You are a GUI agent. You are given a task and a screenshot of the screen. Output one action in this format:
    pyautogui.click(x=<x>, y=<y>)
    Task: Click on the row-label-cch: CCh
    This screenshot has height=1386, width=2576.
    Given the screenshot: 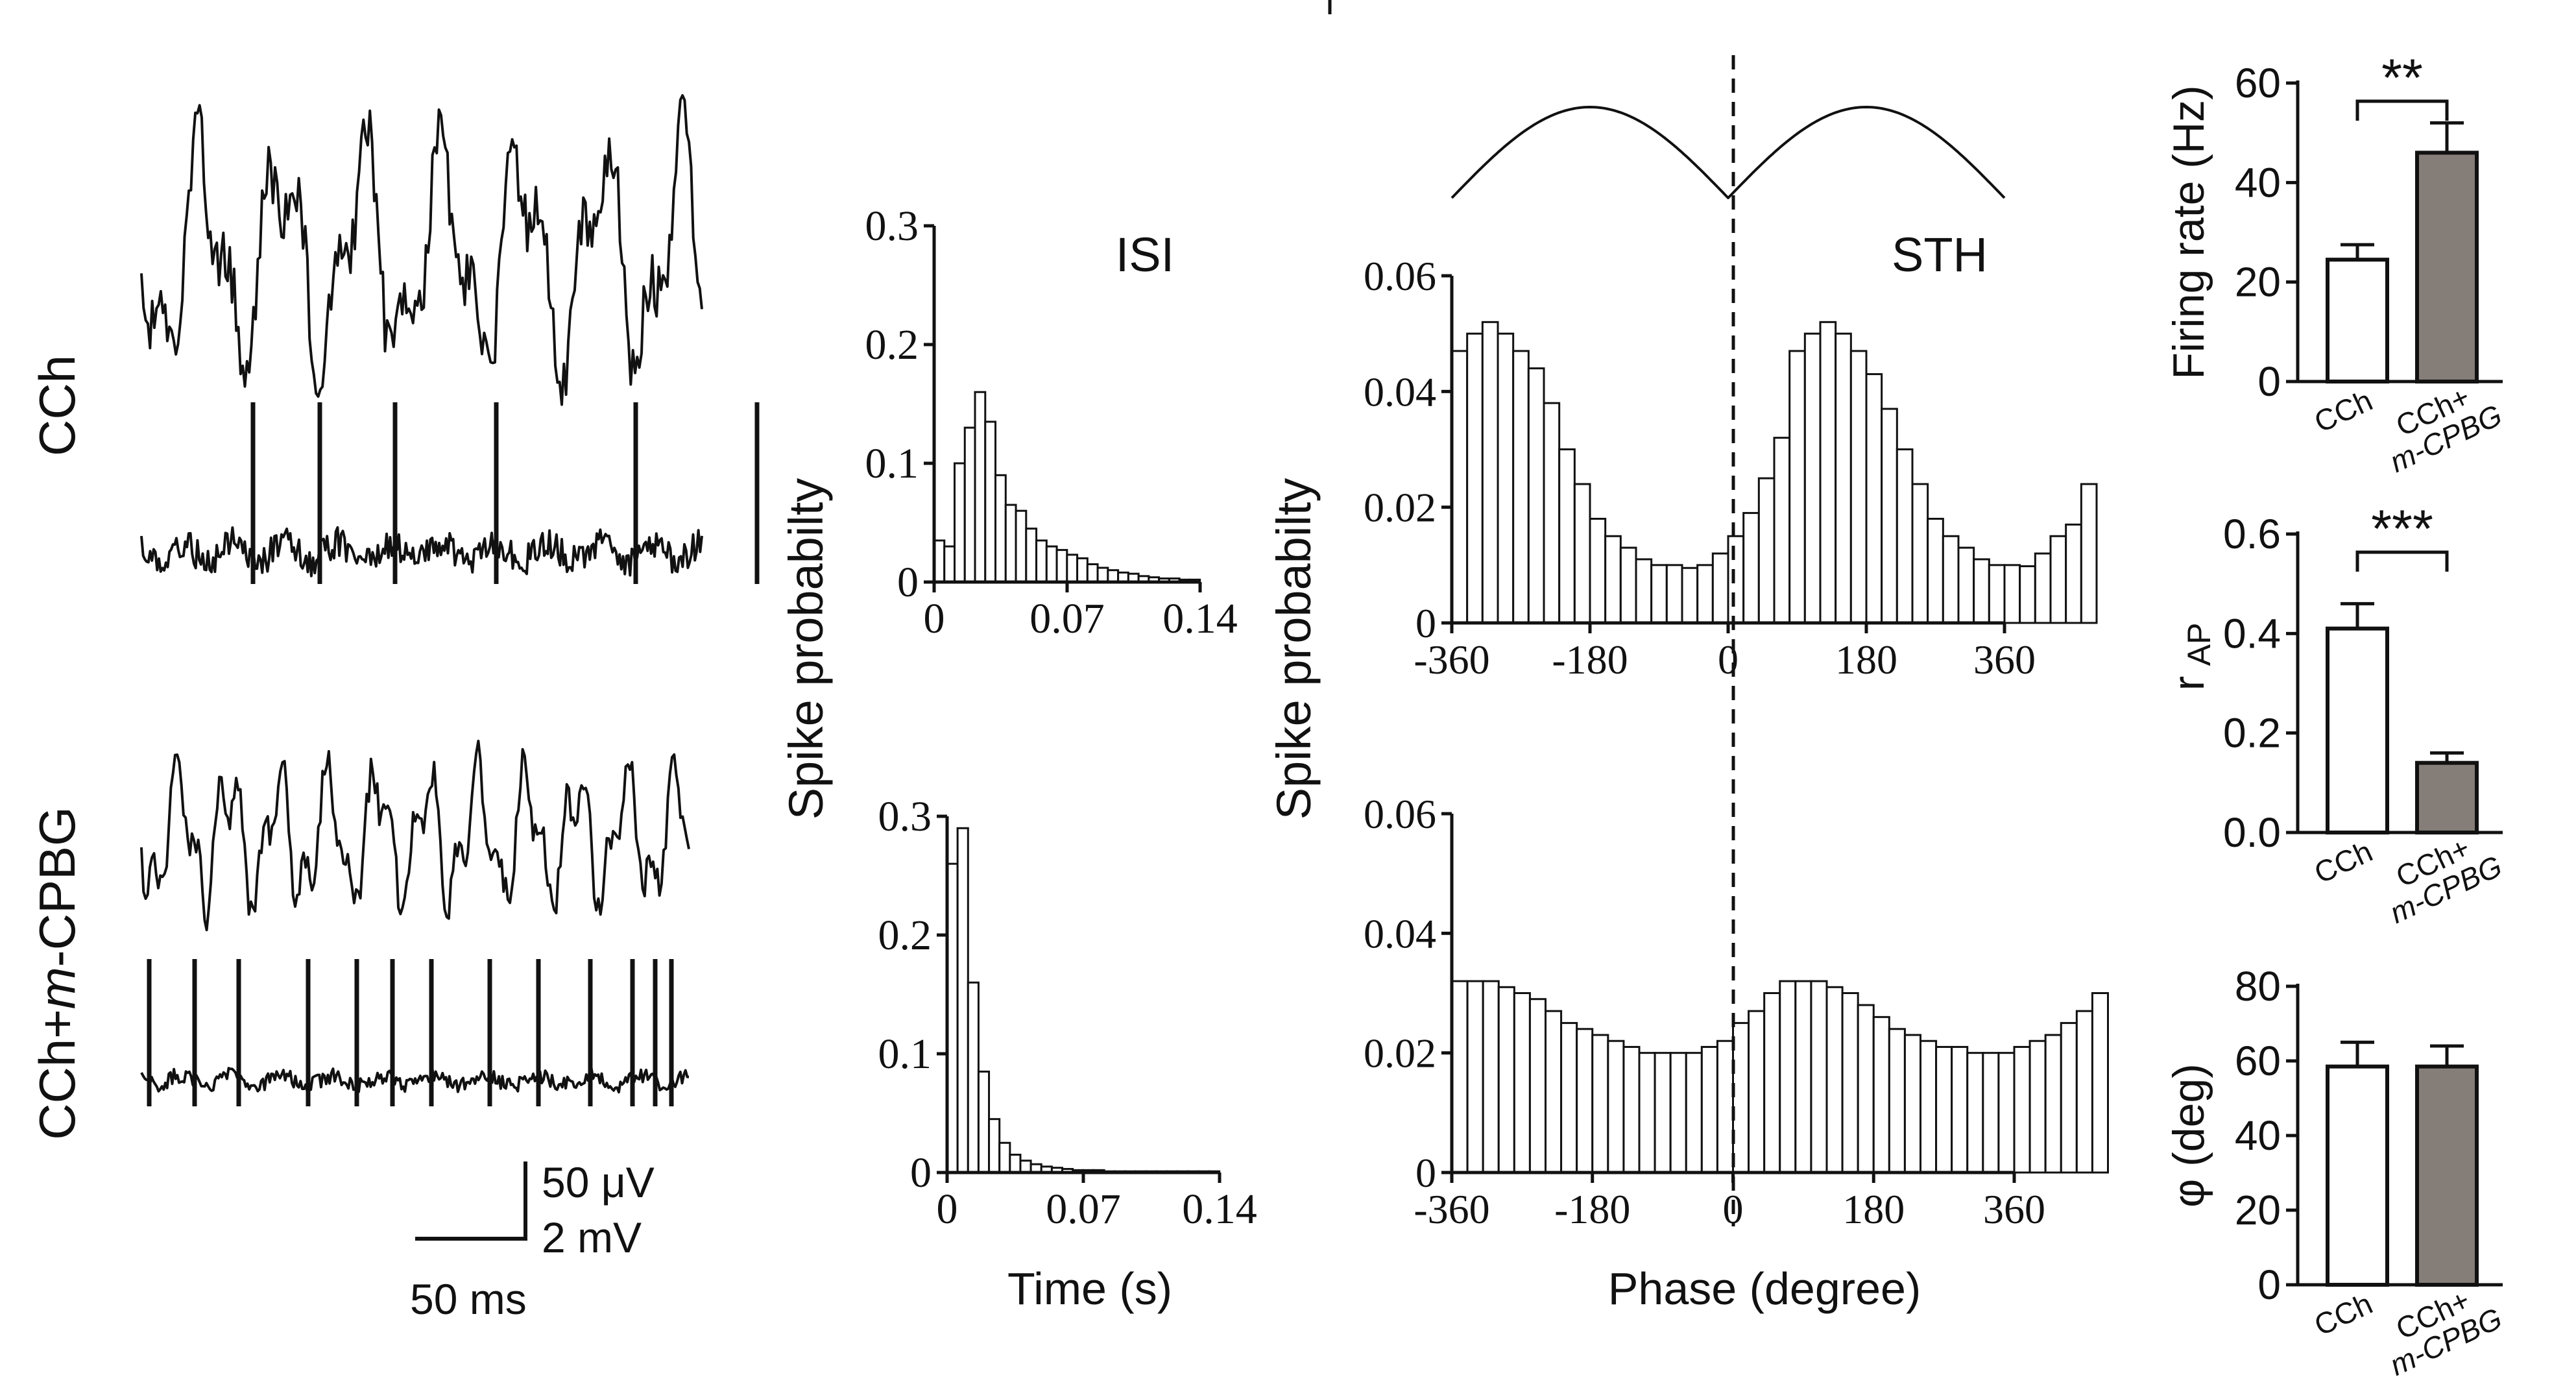 What is the action you would take?
    pyautogui.click(x=57, y=405)
    